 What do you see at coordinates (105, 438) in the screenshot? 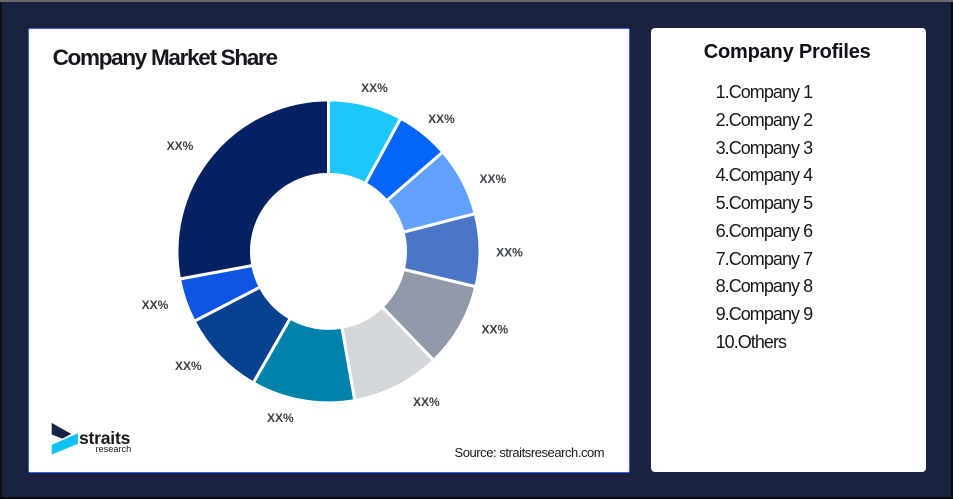
I see `svg-text: straits` at bounding box center [105, 438].